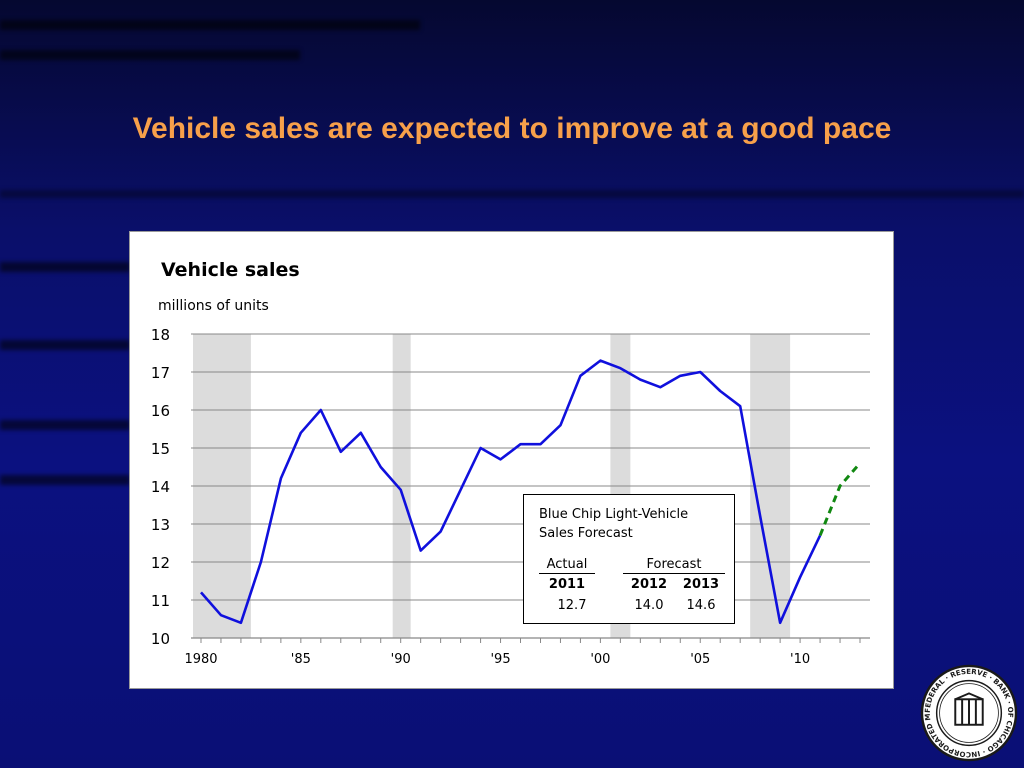 This screenshot has height=768, width=1024. What do you see at coordinates (230, 270) in the screenshot?
I see `chart-title: Vehicle sales` at bounding box center [230, 270].